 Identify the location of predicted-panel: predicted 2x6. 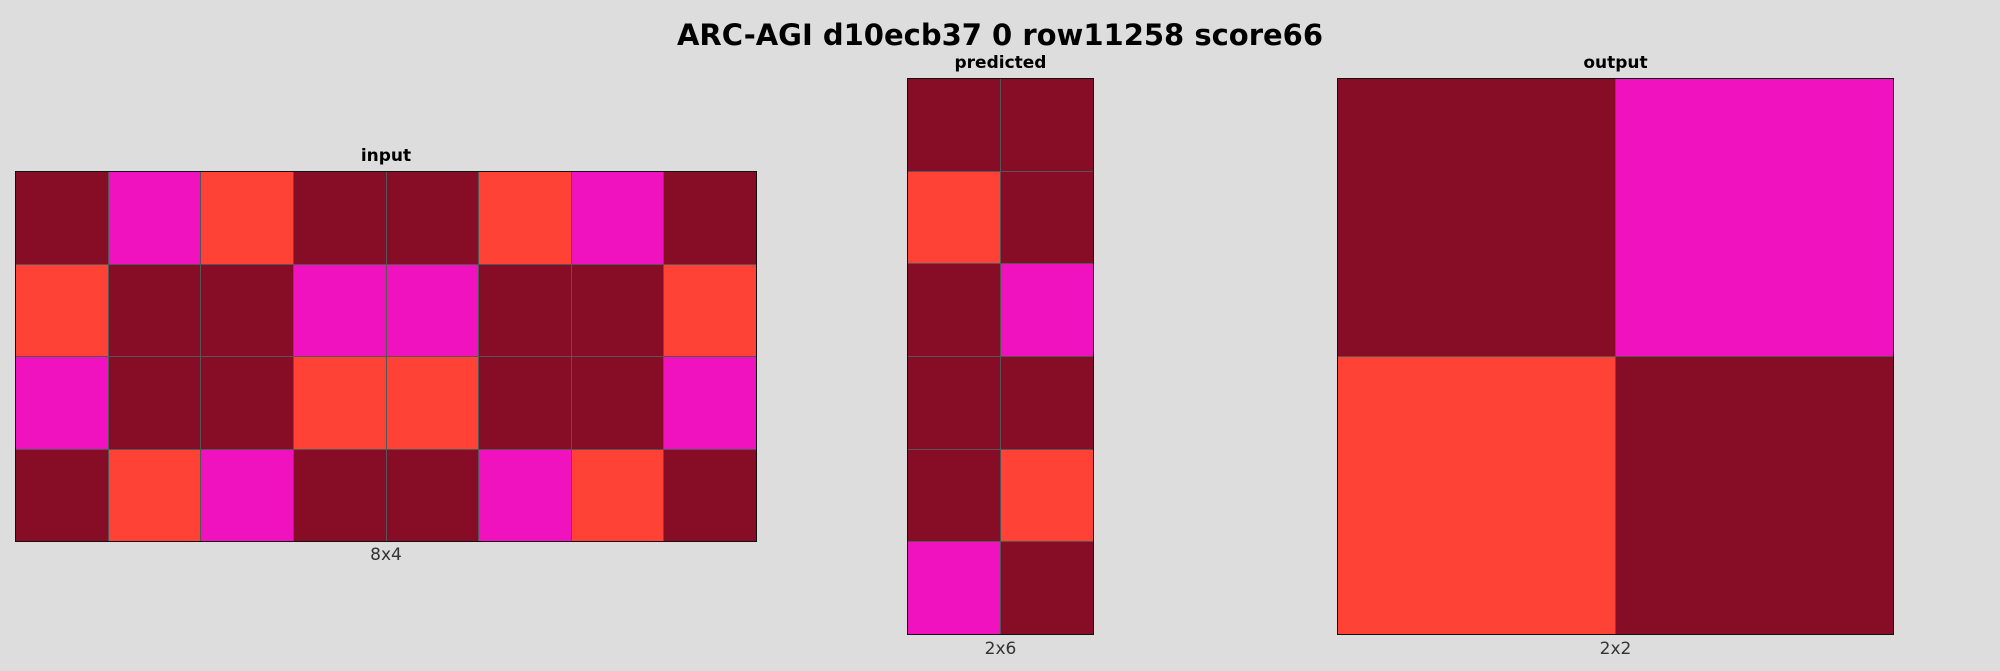
(1000, 356).